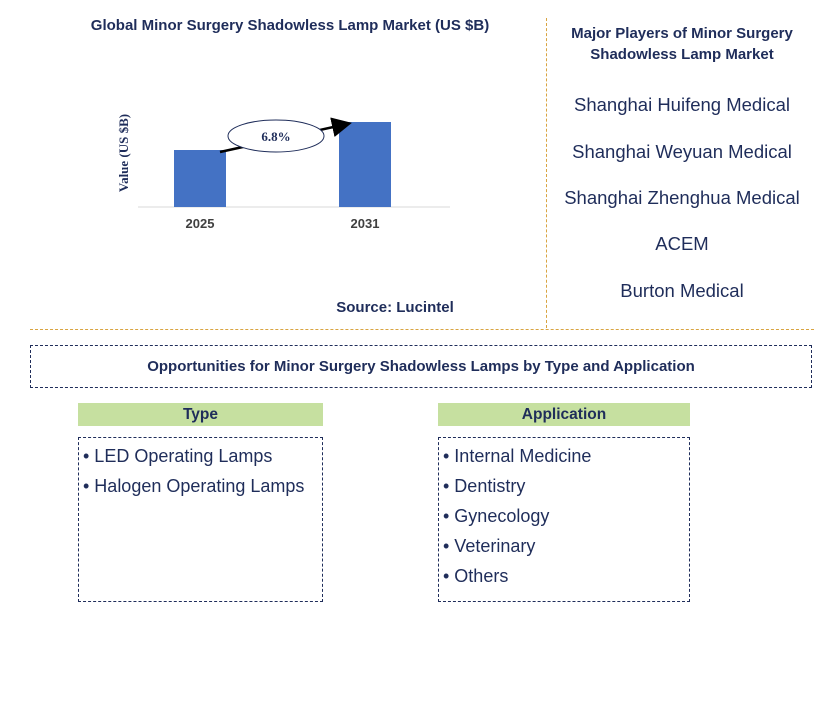 Image resolution: width=839 pixels, height=702 pixels. I want to click on player-item: Shanghai Zhenghua Medical, so click(682, 197).